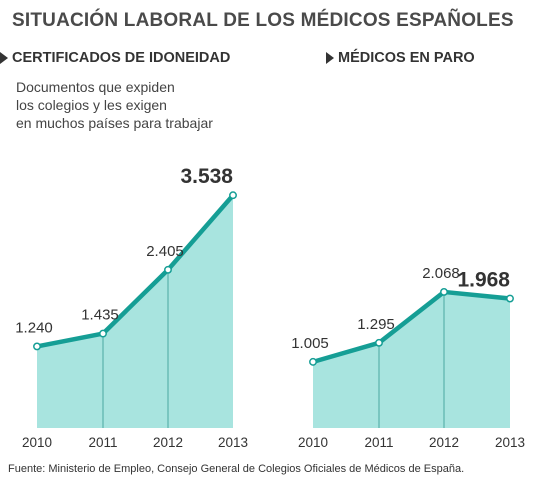 The height and width of the screenshot is (490, 550). What do you see at coordinates (406, 58) in the screenshot?
I see `chart-title: MÉDICOS EN PARO` at bounding box center [406, 58].